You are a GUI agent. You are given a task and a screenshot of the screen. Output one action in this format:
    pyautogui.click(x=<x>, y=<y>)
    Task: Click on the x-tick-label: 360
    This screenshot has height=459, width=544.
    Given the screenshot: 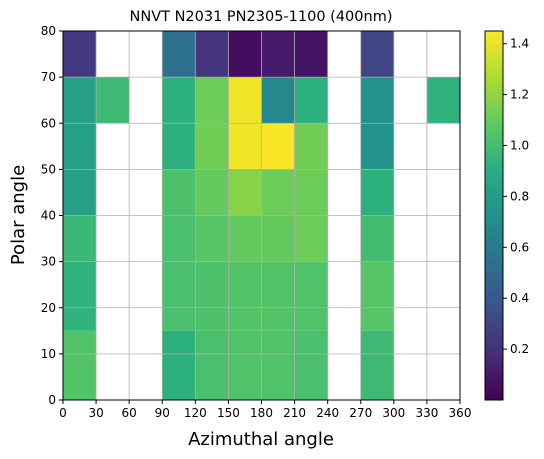 What is the action you would take?
    pyautogui.click(x=460, y=413)
    